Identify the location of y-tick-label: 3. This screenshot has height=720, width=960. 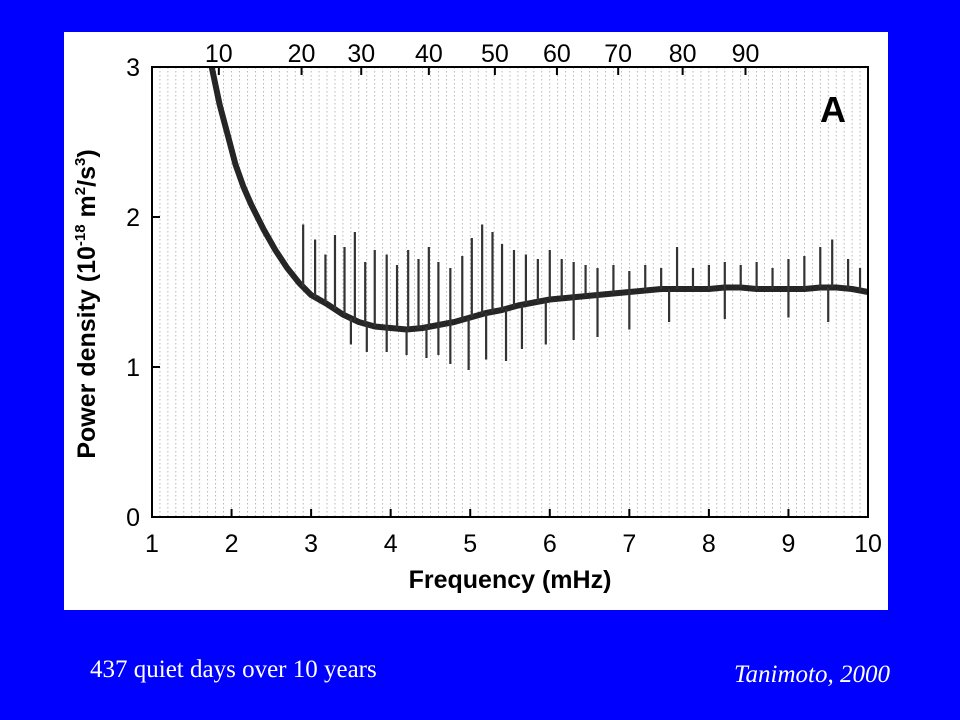
(133, 68).